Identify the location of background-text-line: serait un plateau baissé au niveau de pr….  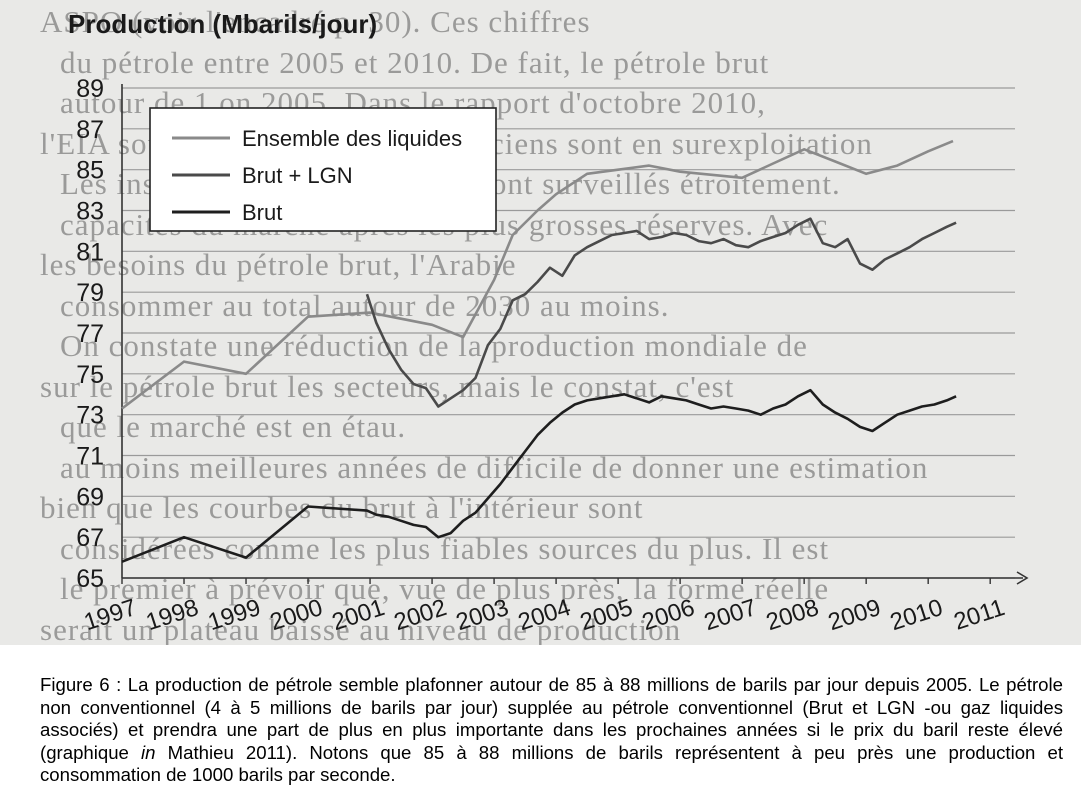
(361, 628).